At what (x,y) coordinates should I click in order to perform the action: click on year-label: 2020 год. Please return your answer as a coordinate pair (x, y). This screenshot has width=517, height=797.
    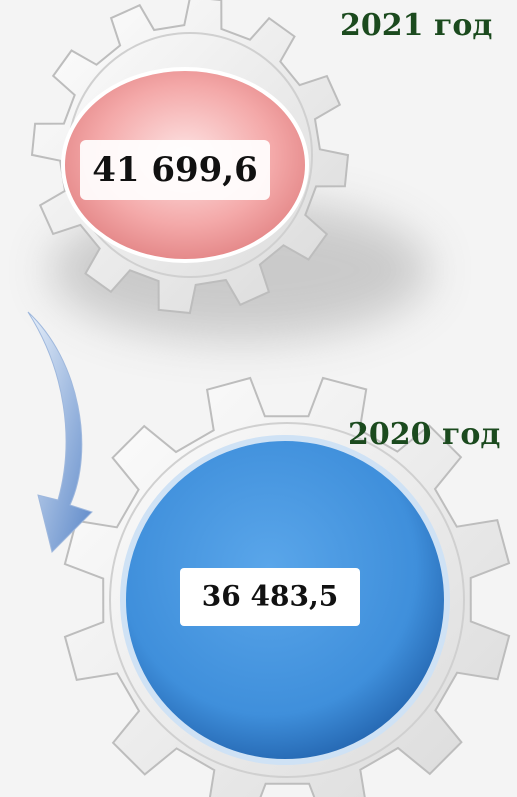
    Looking at the image, I should click on (424, 434).